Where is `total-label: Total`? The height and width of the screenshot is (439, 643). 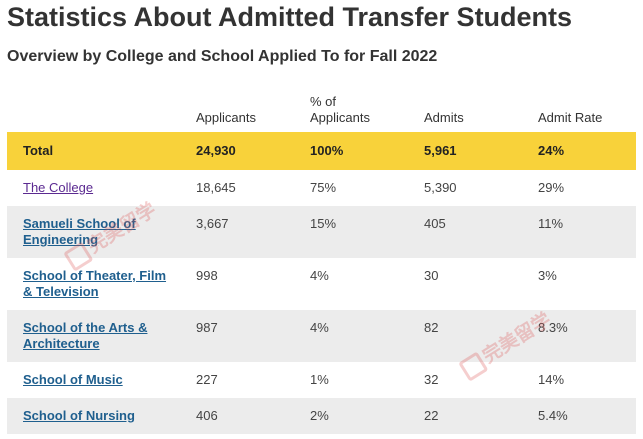
total-label: Total is located at coordinates (38, 150).